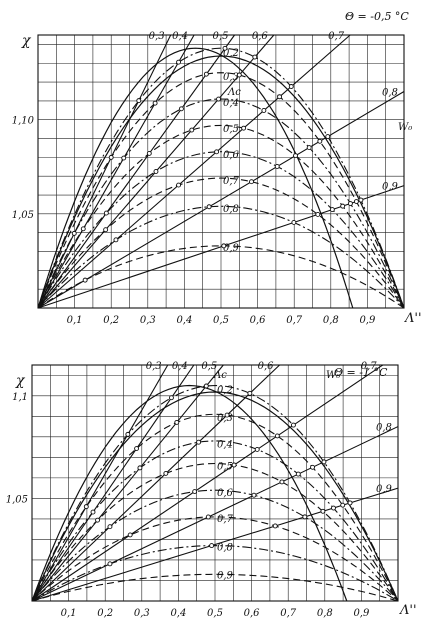 Image resolution: width=435 pixels, height=634 pixels. Describe the element at coordinates (377, 16) in the screenshot. I see `chart-title: Θ = -0,5 °C` at that location.